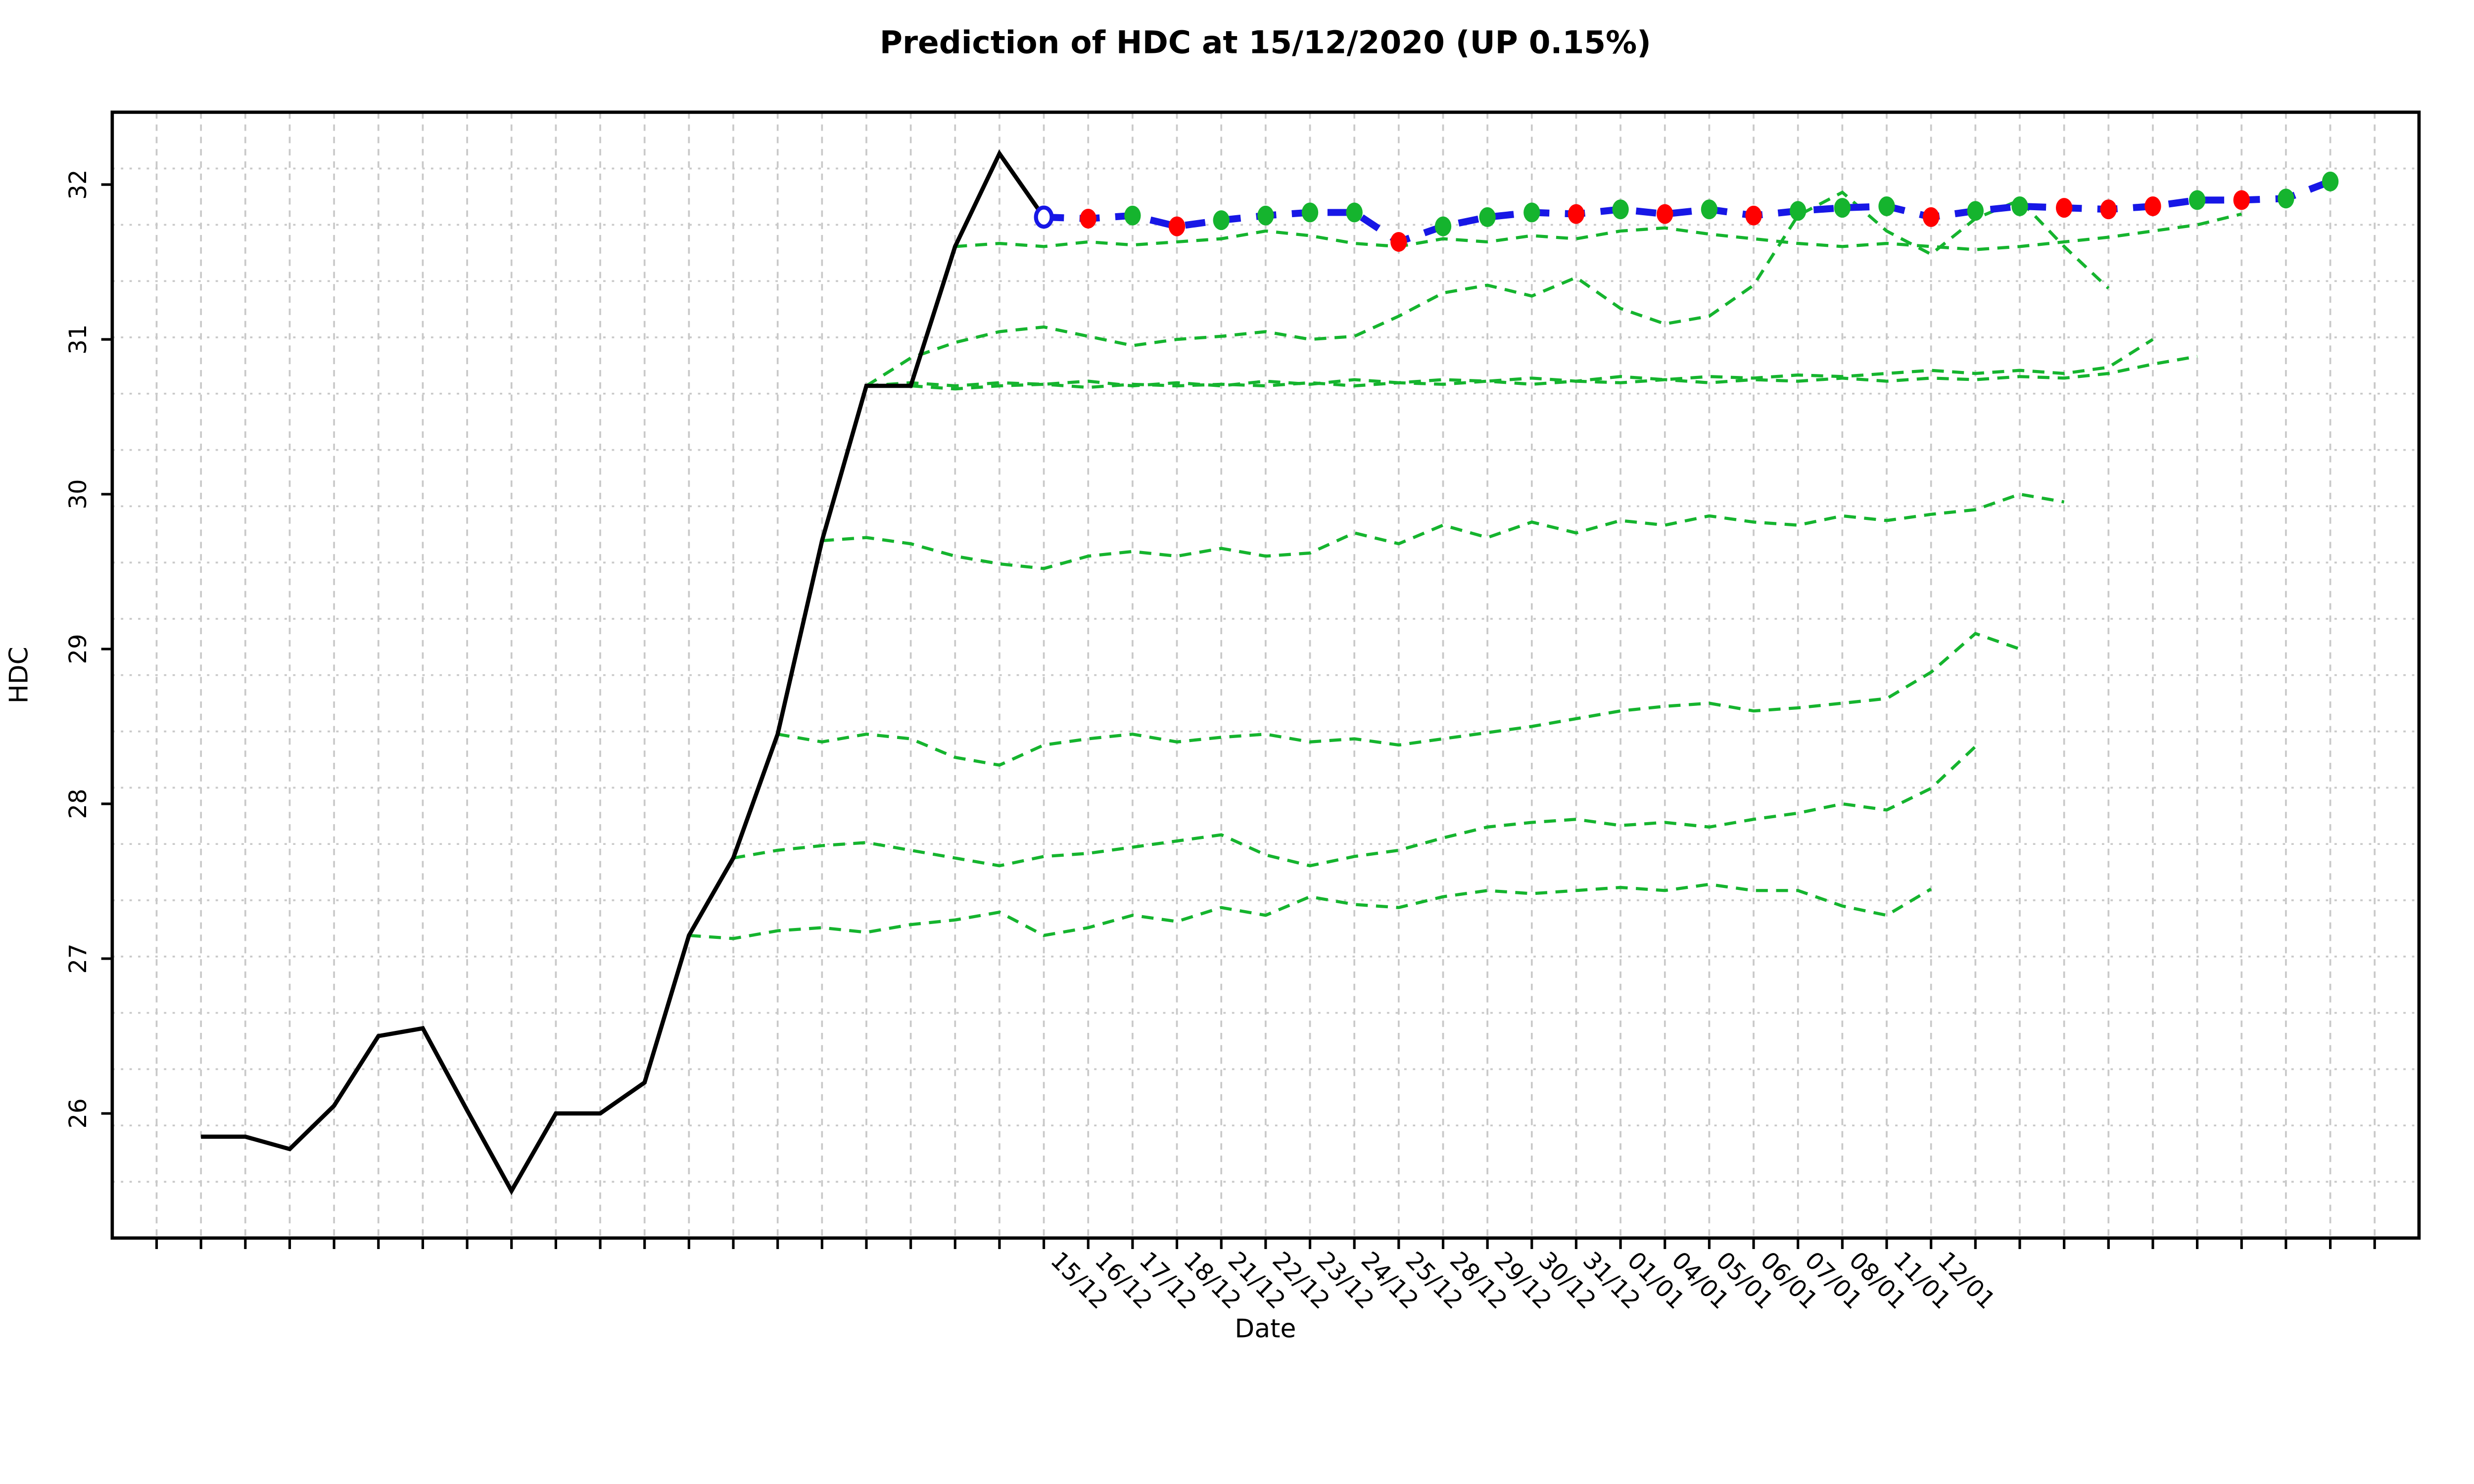 The height and width of the screenshot is (1484, 2474). I want to click on prediction-line, so click(1688, 212).